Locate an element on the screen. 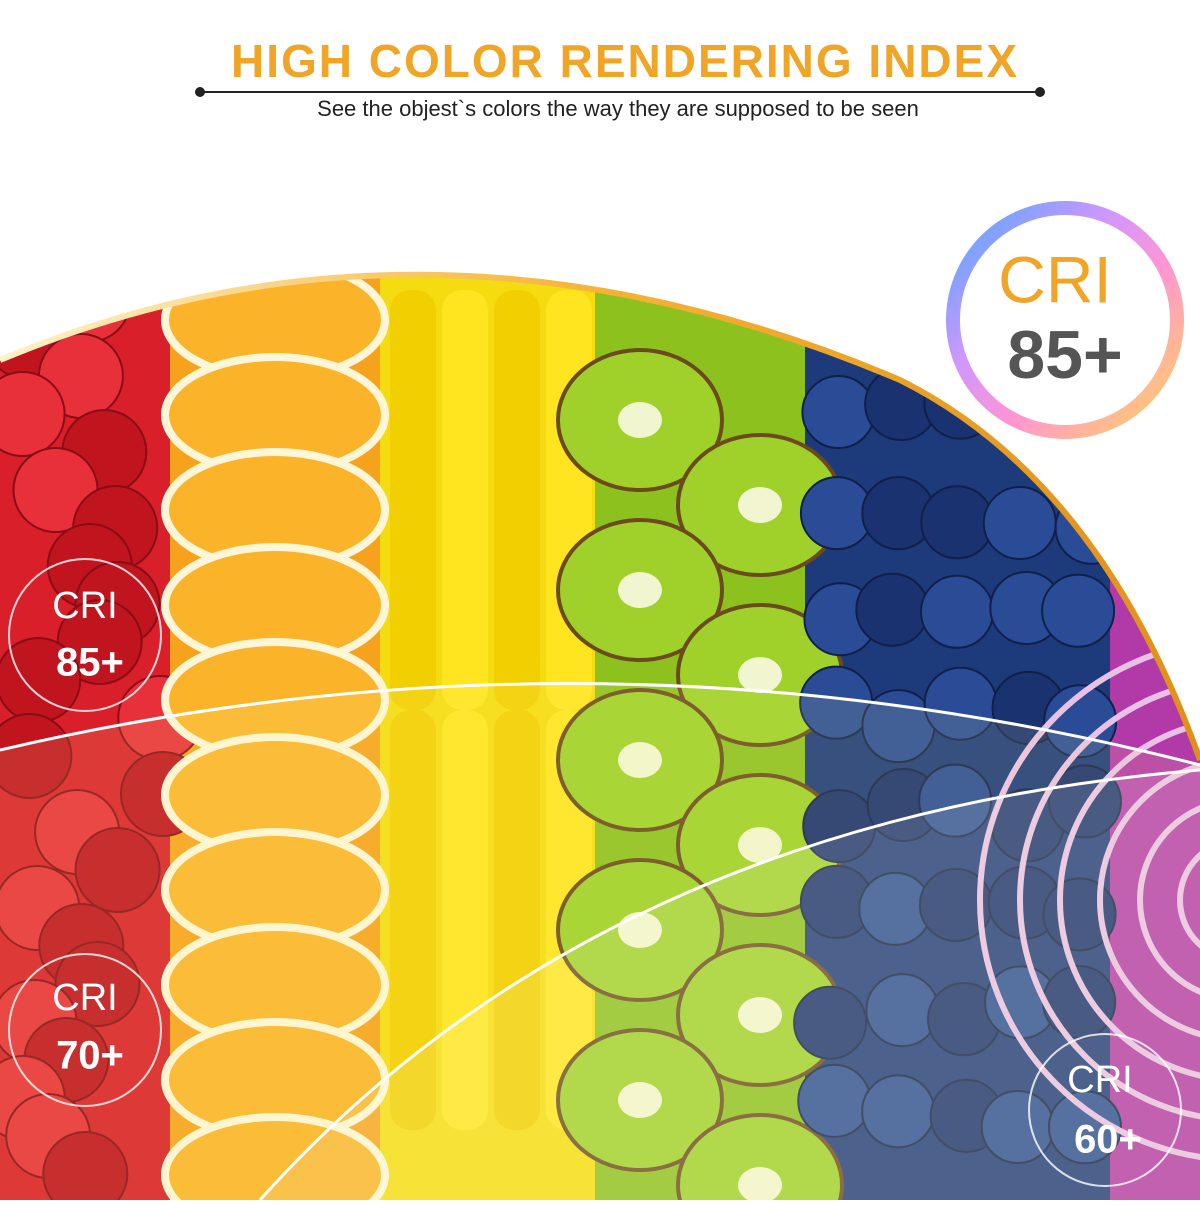  main-badge-label: CRI is located at coordinates (1055, 279).